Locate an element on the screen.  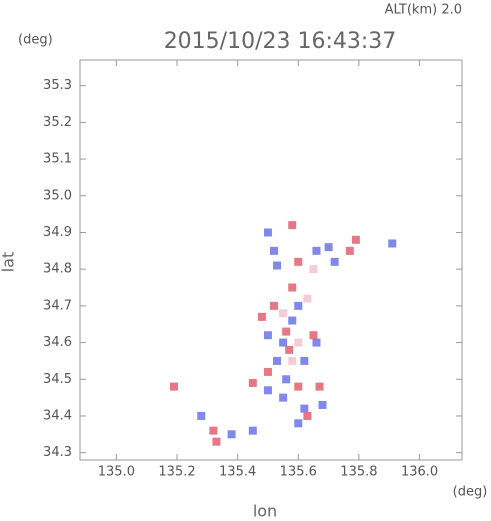
chart-title: 2015/10/23 16:43:37 is located at coordinates (280, 41).